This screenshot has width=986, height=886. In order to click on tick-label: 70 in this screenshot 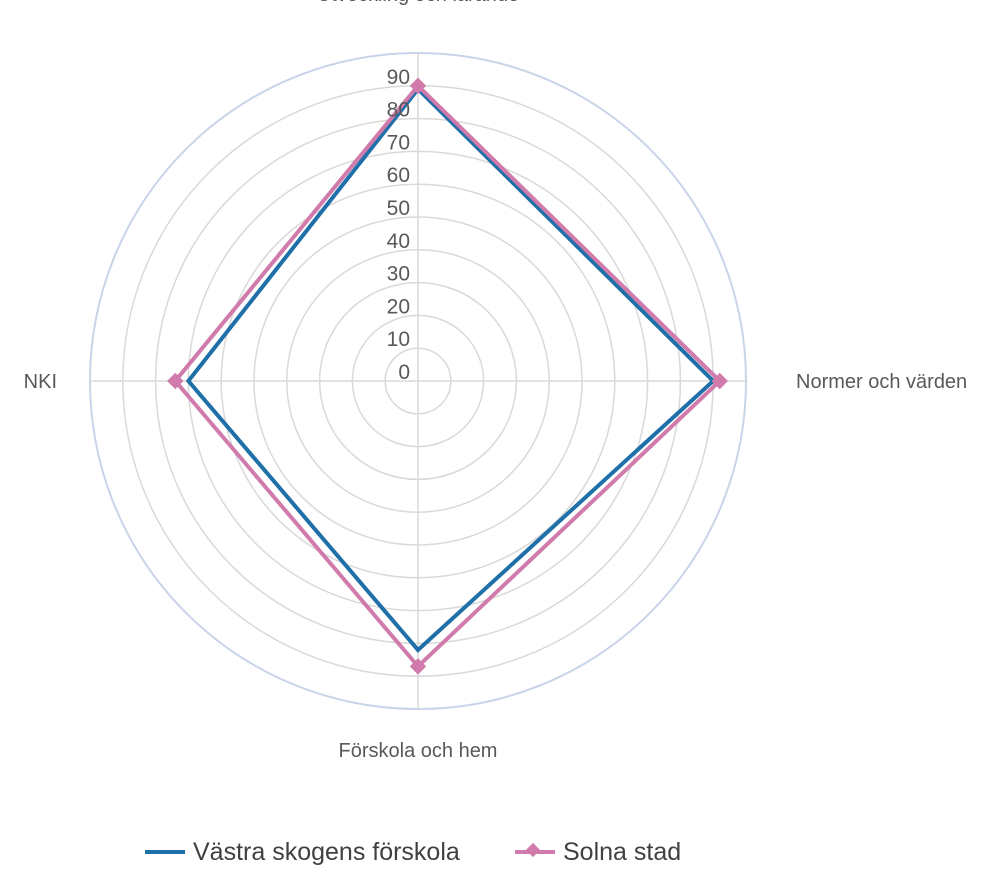, I will do `click(398, 142)`.